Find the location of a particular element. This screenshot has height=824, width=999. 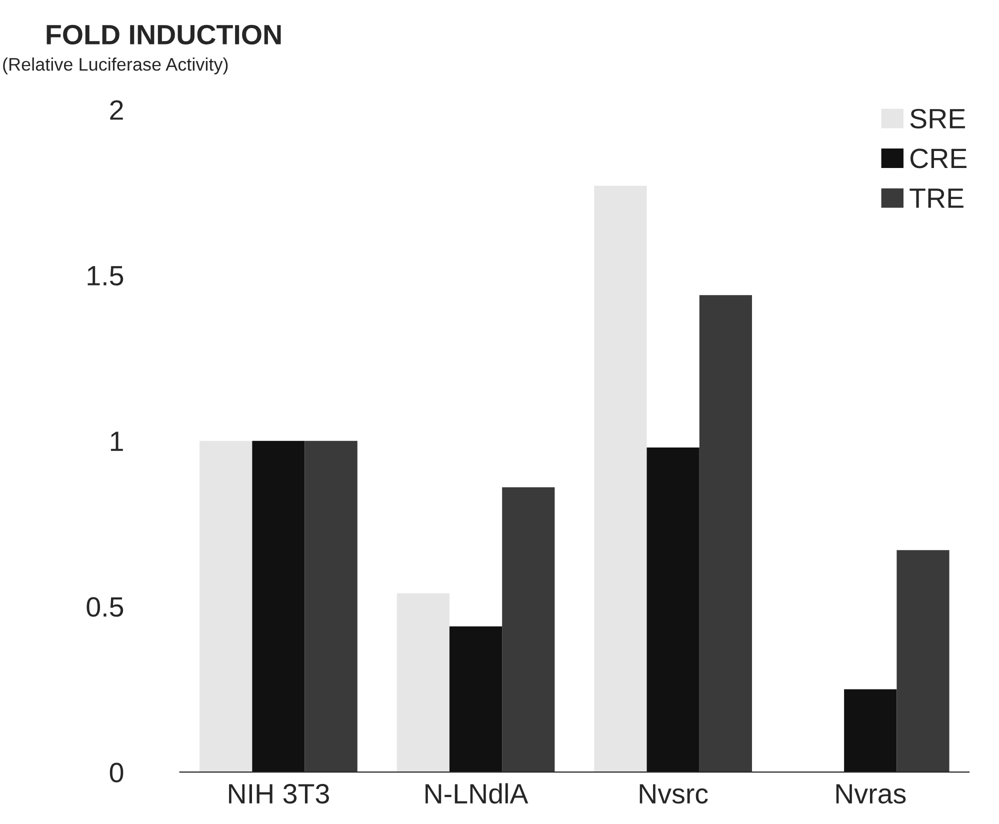

x-tick-label: NIH 3T3 is located at coordinates (279, 794).